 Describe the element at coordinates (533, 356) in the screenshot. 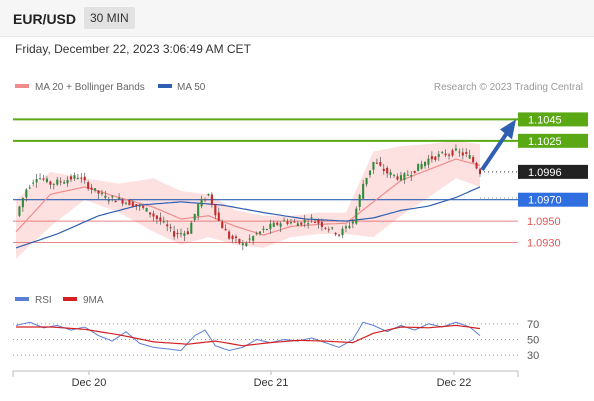

I see `rsi-tick-30: 30` at that location.